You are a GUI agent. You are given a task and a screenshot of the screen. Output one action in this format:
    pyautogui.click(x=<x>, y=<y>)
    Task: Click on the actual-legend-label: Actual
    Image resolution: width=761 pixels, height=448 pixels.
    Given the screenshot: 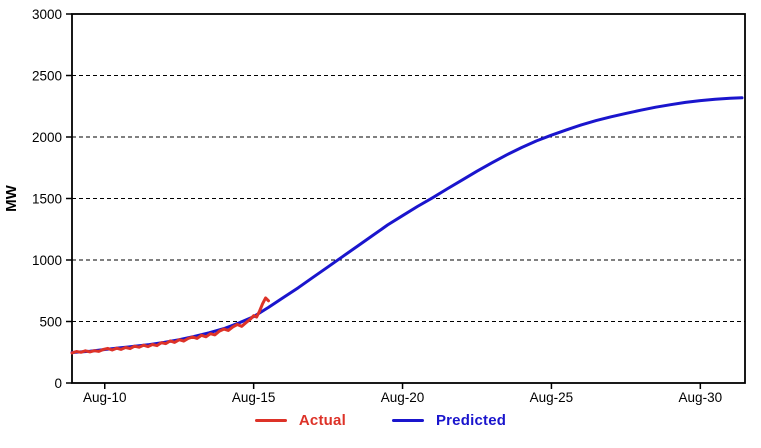 What is the action you would take?
    pyautogui.click(x=322, y=420)
    